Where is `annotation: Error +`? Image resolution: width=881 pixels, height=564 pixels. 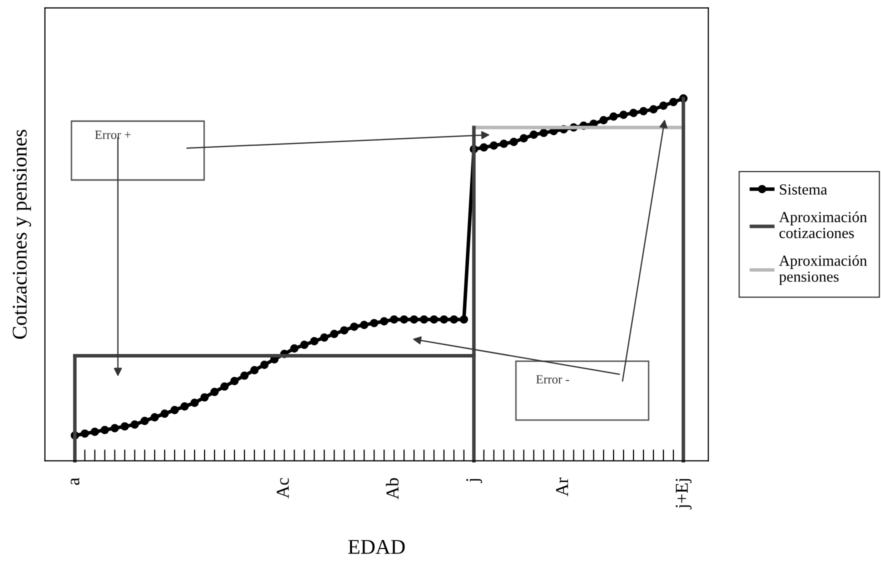
annotation: Error + is located at coordinates (113, 134).